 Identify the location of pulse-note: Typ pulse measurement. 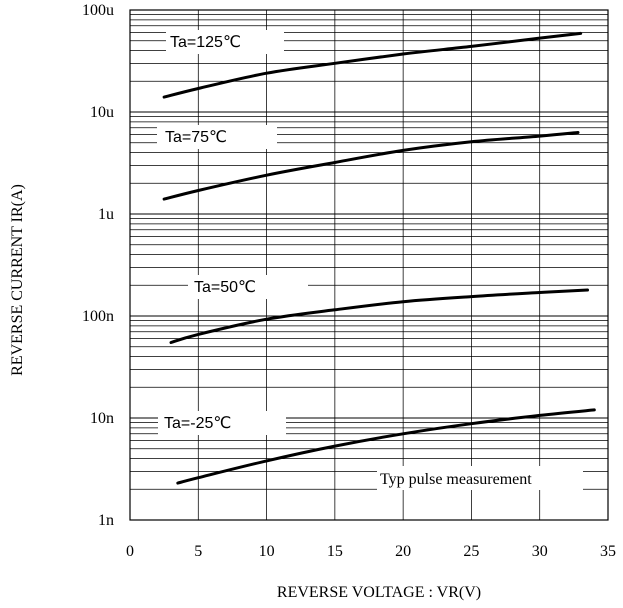
(480, 478).